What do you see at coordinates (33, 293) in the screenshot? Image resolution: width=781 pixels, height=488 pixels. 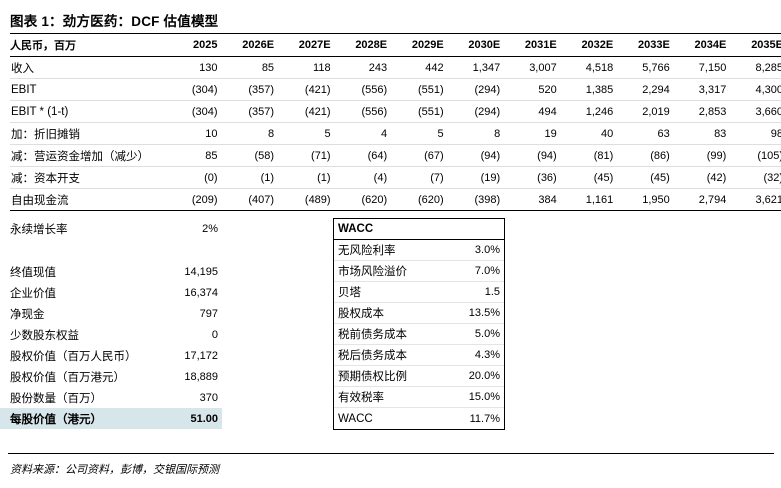 I see `valuation-label: 企业价值` at bounding box center [33, 293].